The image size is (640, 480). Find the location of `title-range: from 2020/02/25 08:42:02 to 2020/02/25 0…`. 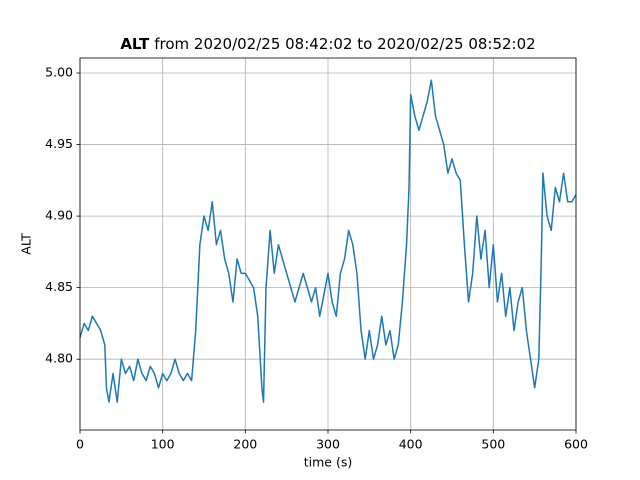

title-range: from 2020/02/25 08:42:02 to 2020/02/25 0… is located at coordinates (344, 44).